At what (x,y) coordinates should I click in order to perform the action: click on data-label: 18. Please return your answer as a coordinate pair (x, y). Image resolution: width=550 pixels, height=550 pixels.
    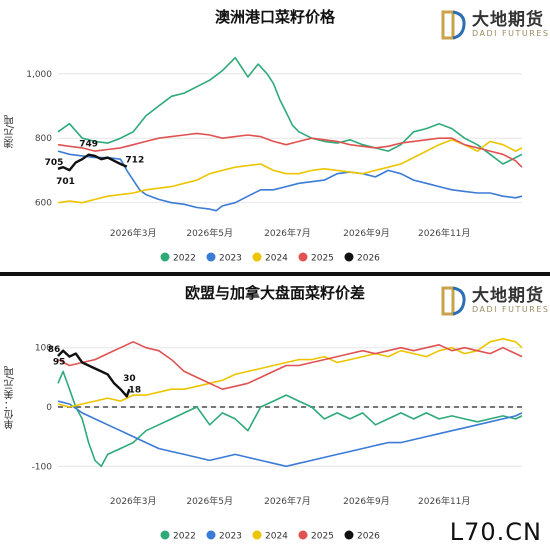
    Looking at the image, I should click on (135, 390).